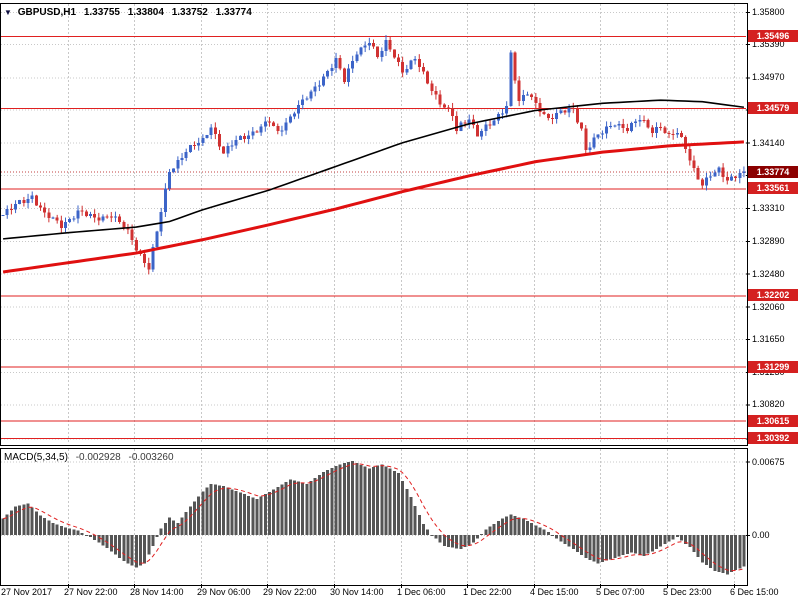 This screenshot has height=600, width=800. Describe the element at coordinates (773, 108) in the screenshot. I see `level-price-box: 1.34579` at that location.